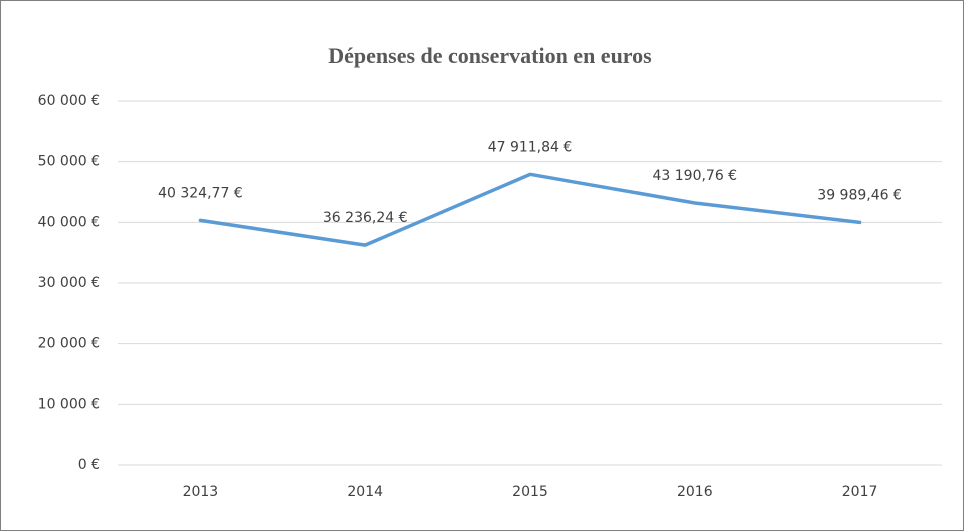 The height and width of the screenshot is (531, 964). Describe the element at coordinates (490, 55) in the screenshot. I see `chart-title: Dépenses de conservation en euros` at that location.